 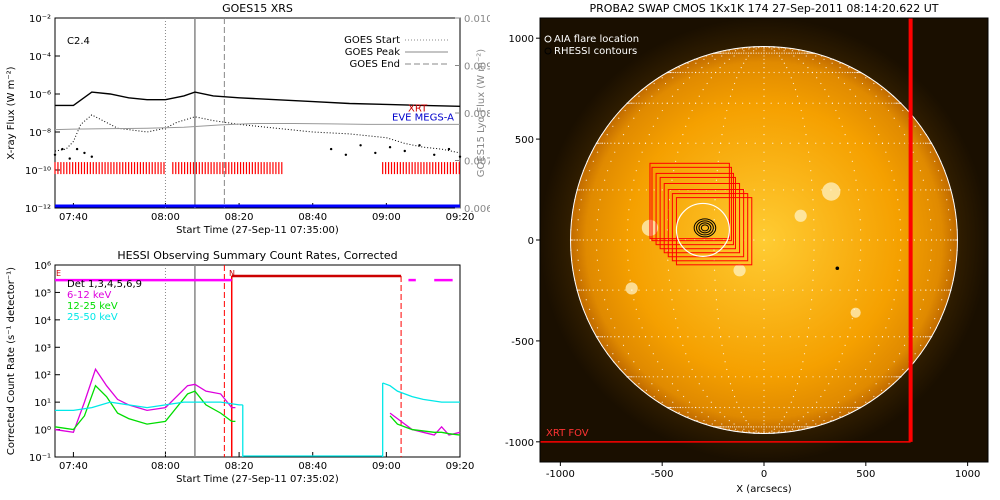 What do you see at coordinates (42, 348) in the screenshot?
I see `hessi-ytick-label: 10³` at bounding box center [42, 348].